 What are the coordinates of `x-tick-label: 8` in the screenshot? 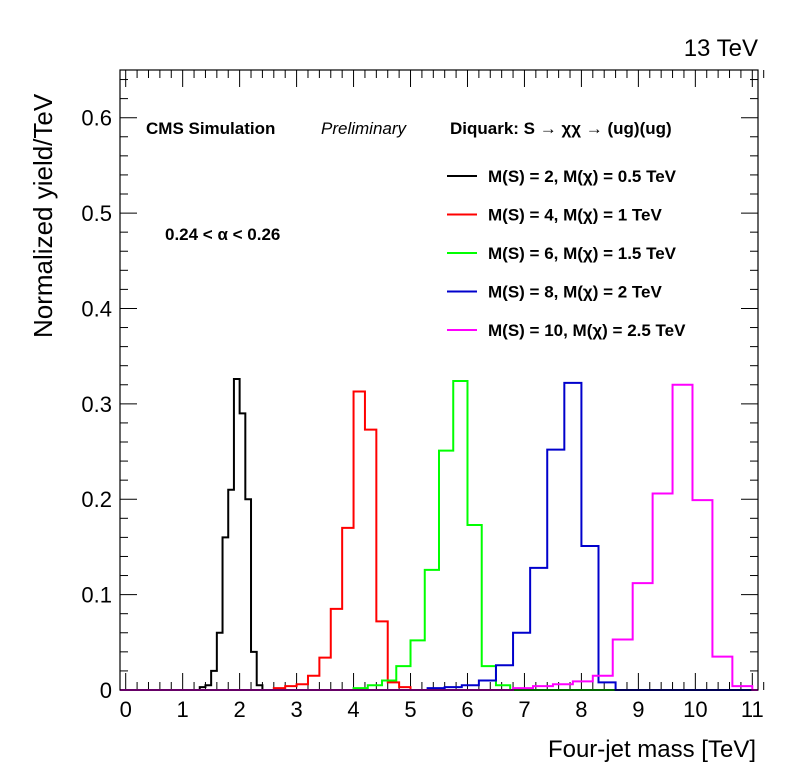 It's located at (581, 709).